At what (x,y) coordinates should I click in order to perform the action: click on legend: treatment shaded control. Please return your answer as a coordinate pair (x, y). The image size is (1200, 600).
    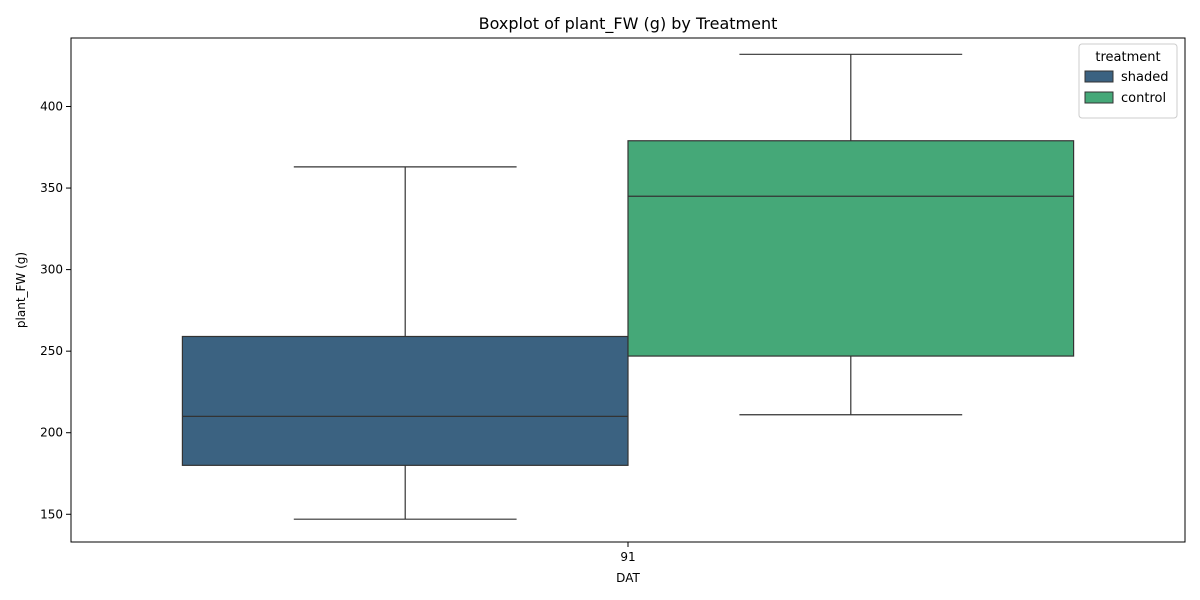
    Looking at the image, I should click on (1128, 81).